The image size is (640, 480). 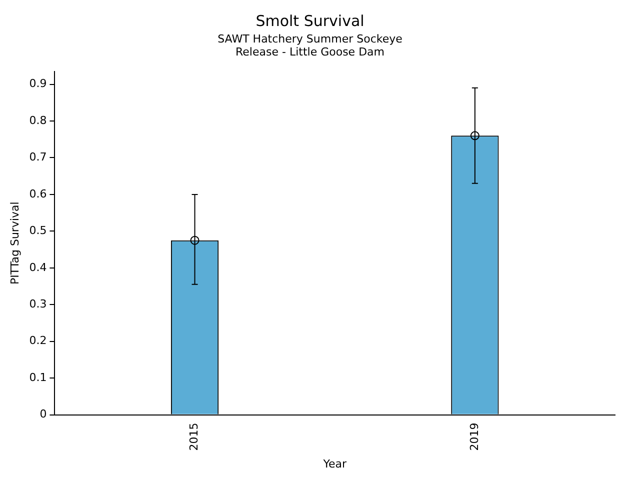 What do you see at coordinates (38, 157) in the screenshot?
I see `y-tick-label: 0.7` at bounding box center [38, 157].